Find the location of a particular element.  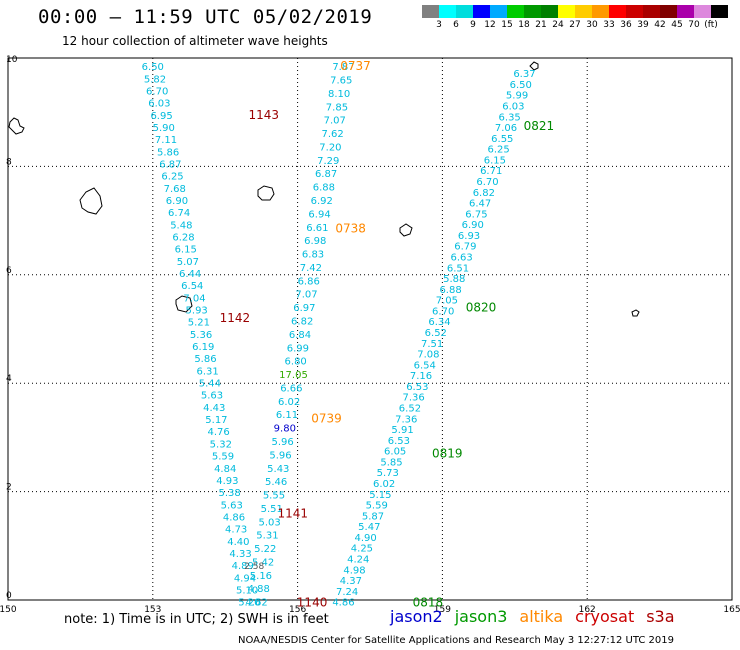

lon-tick-label: 156 is located at coordinates (297, 610).